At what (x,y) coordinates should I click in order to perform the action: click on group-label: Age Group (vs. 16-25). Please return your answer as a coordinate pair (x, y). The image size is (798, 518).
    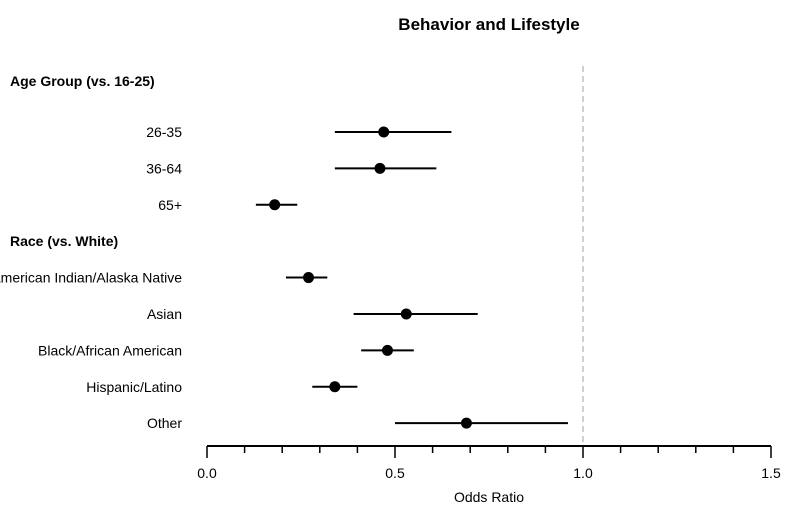
    Looking at the image, I should click on (82, 81).